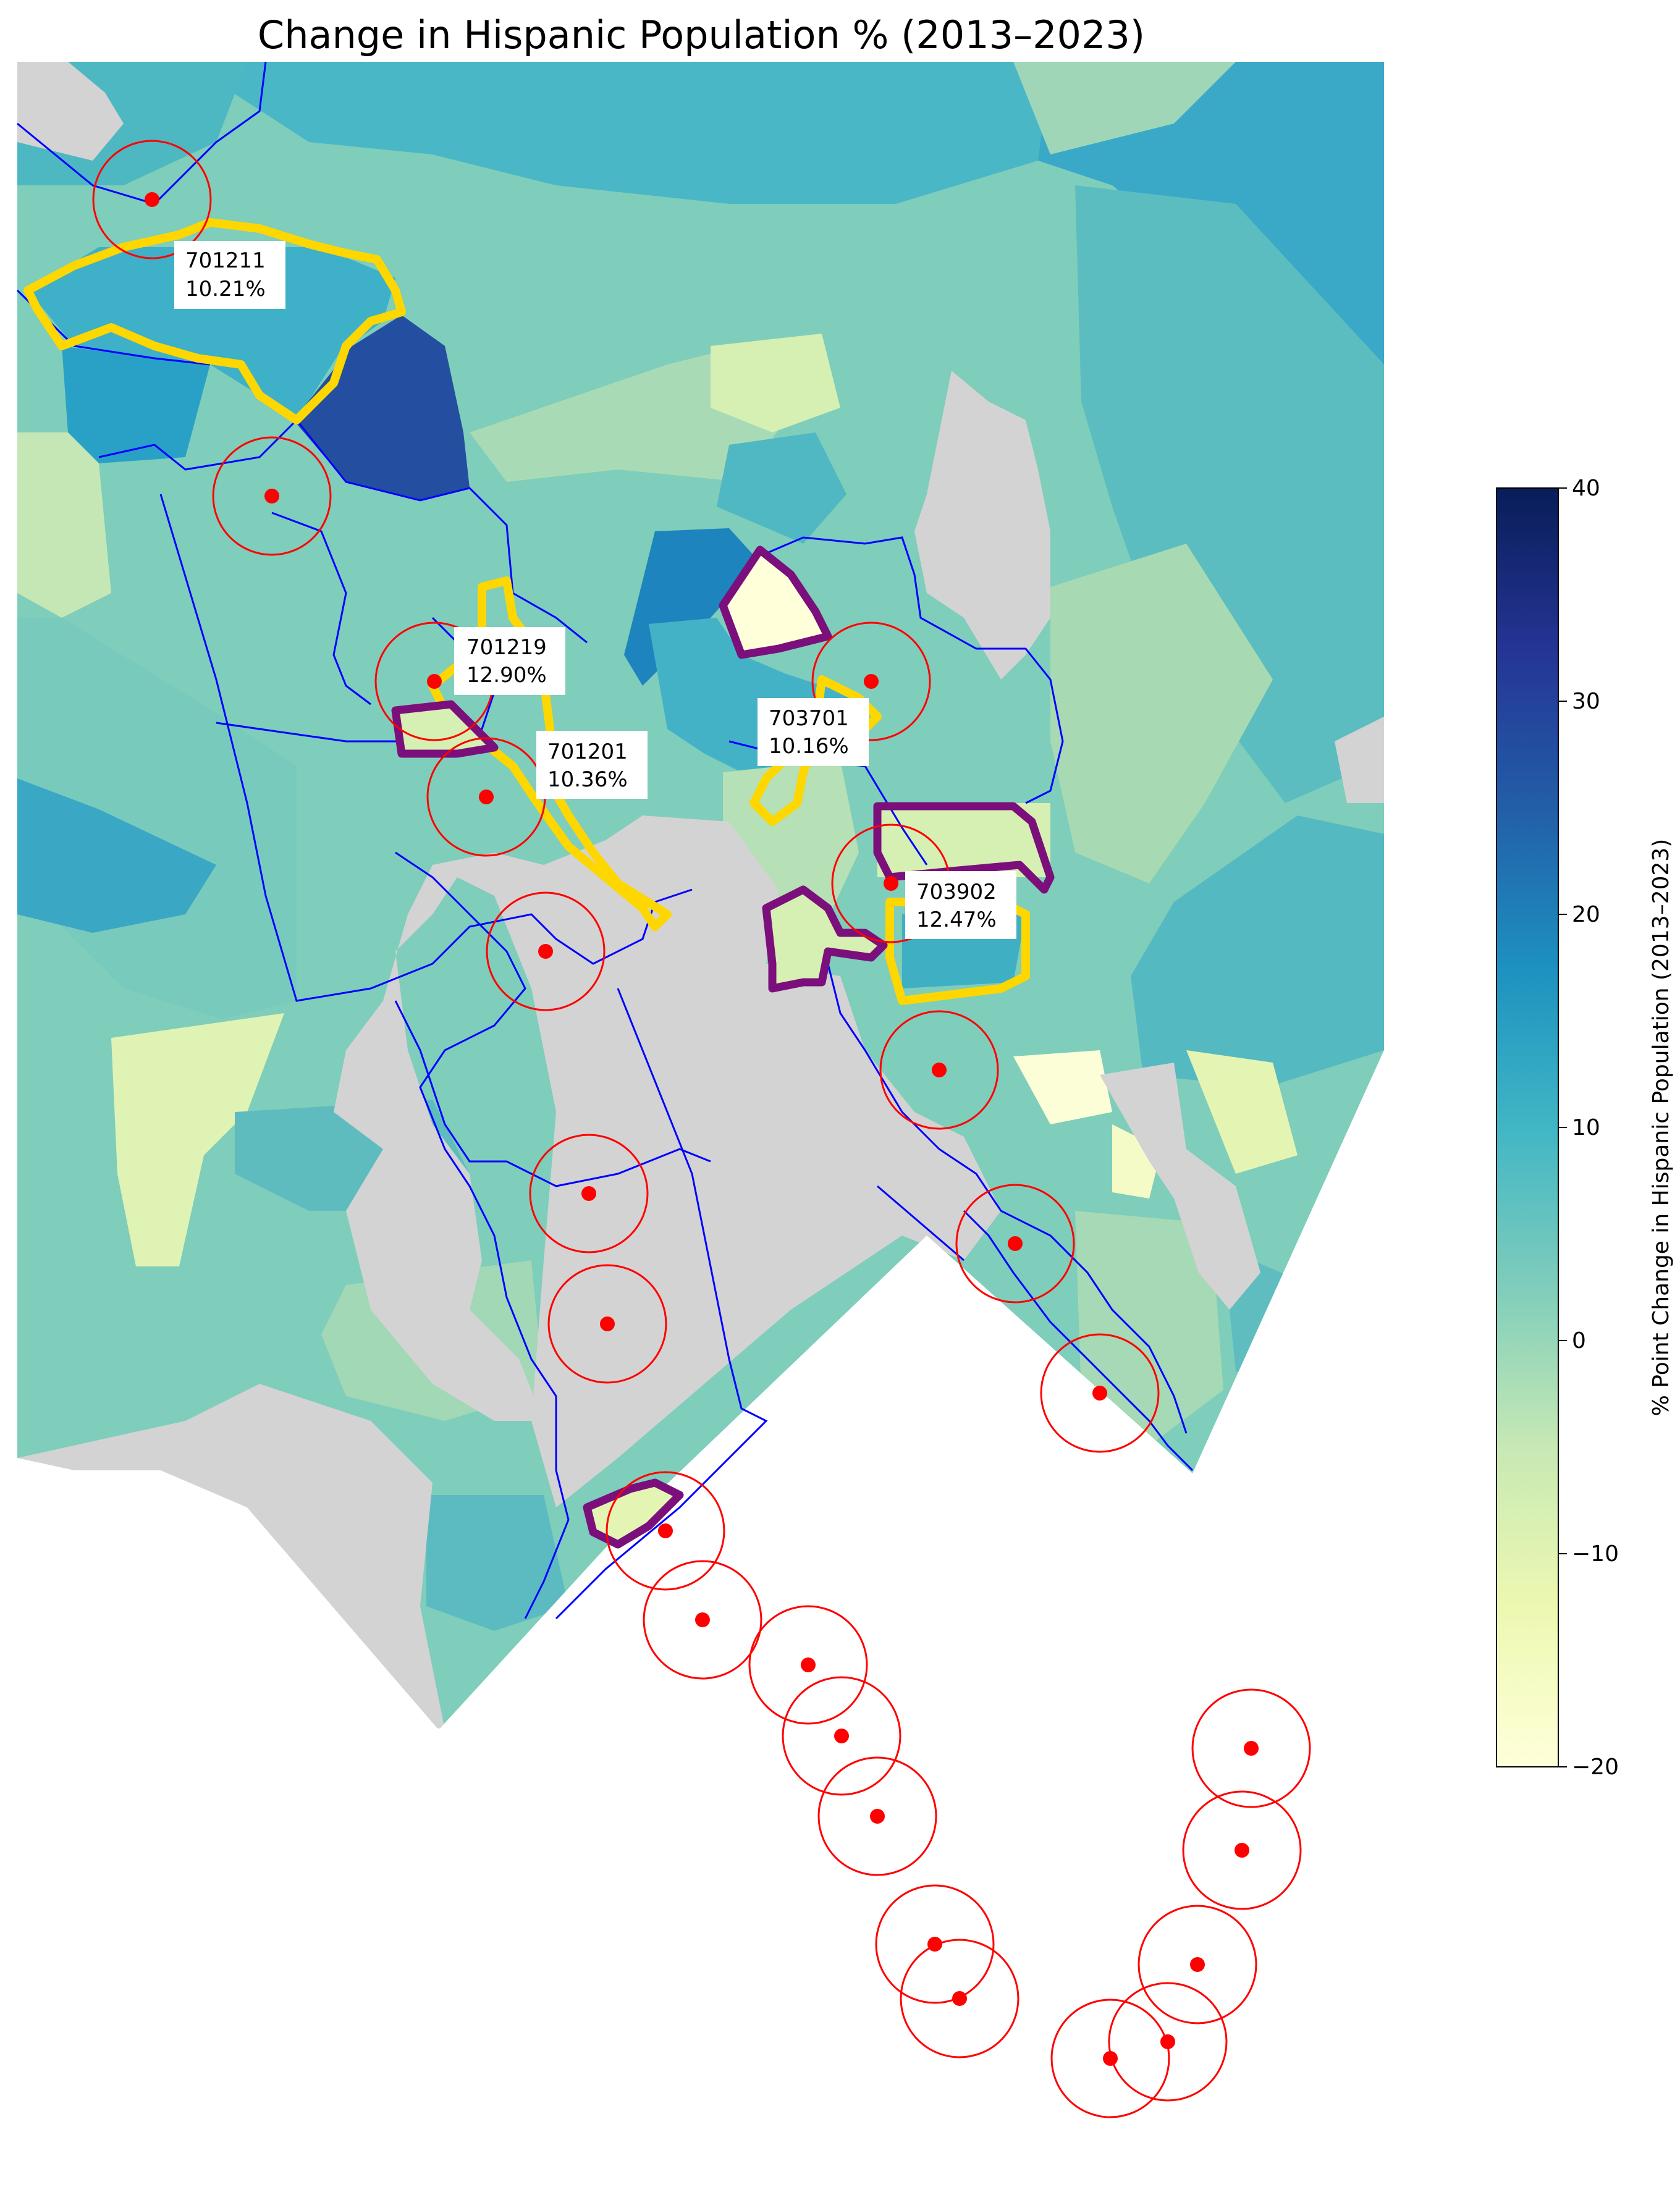 This screenshot has height=2203, width=1680. What do you see at coordinates (509, 661) in the screenshot?
I see `tract-label-701219: 701219 12.90%` at bounding box center [509, 661].